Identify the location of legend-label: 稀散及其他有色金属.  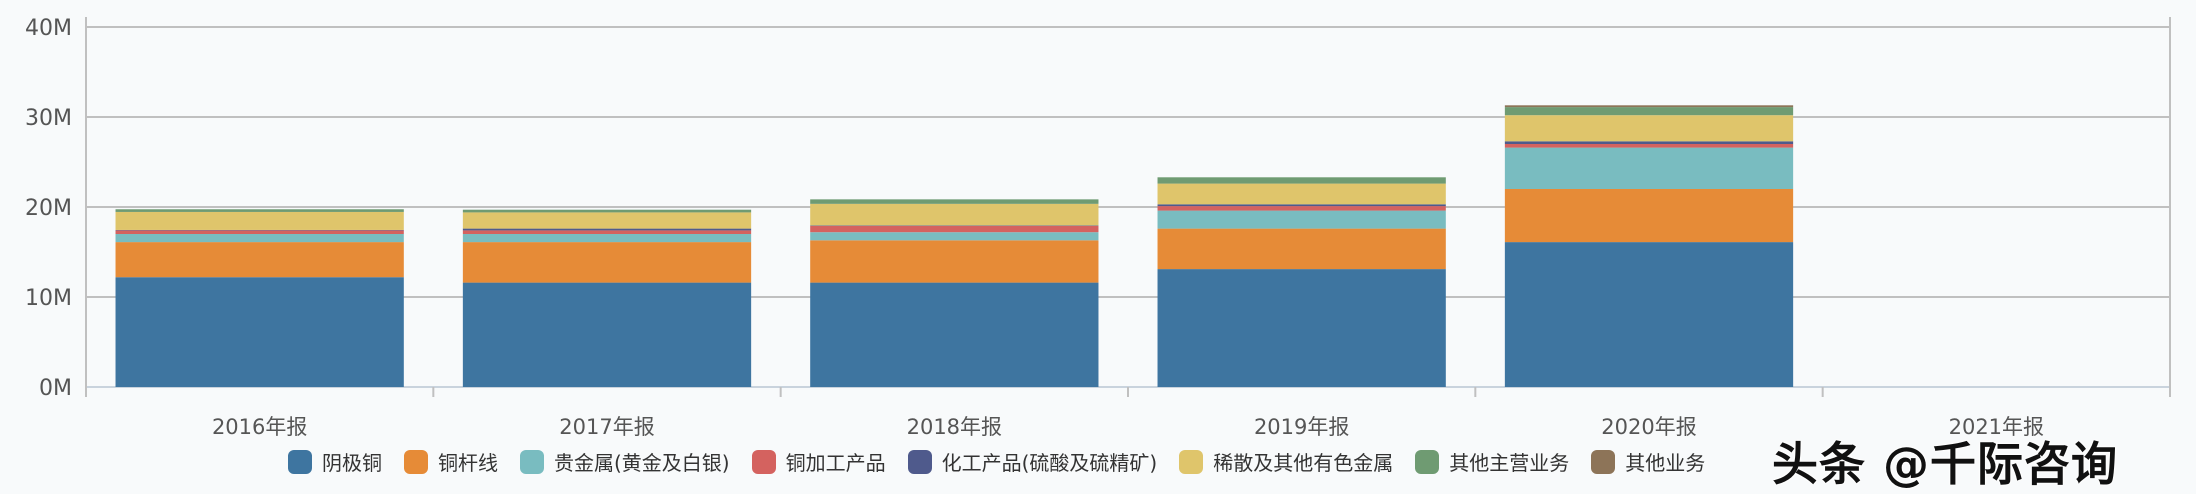
(1303, 461).